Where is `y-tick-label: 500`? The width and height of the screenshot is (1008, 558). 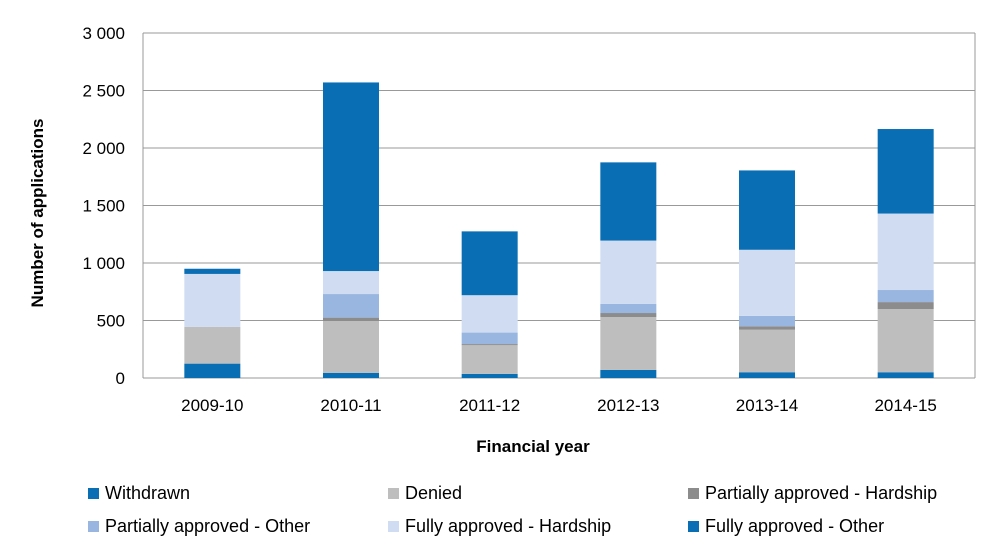 y-tick-label: 500 is located at coordinates (111, 321).